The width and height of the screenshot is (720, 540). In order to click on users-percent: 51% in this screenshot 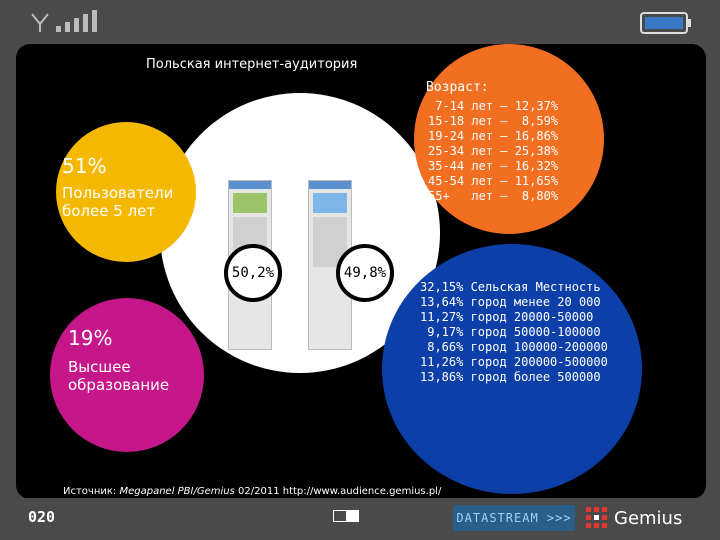, I will do `click(84, 166)`.